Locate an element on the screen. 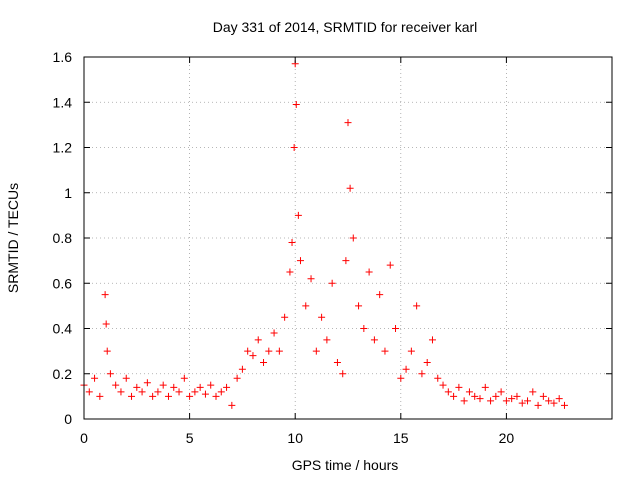  y-tick-label: 1.6 is located at coordinates (63, 57).